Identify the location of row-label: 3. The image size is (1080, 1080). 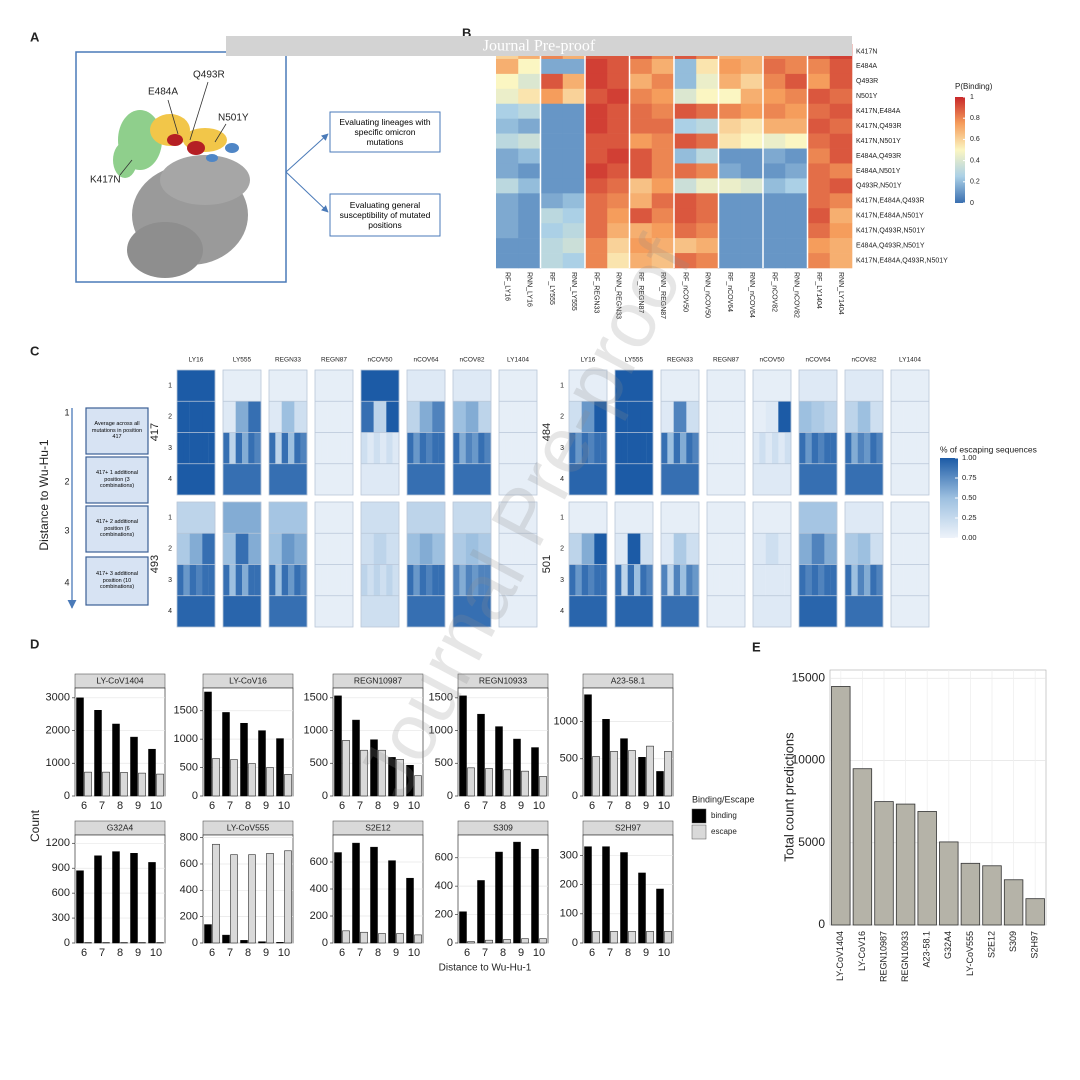
(562, 580).